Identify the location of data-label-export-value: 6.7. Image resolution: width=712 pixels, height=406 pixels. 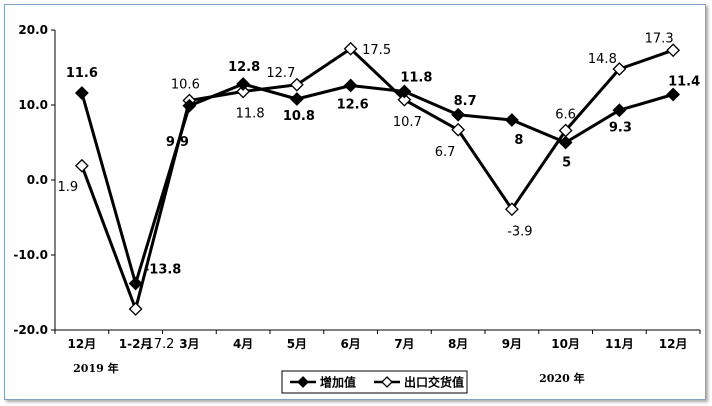
(445, 152).